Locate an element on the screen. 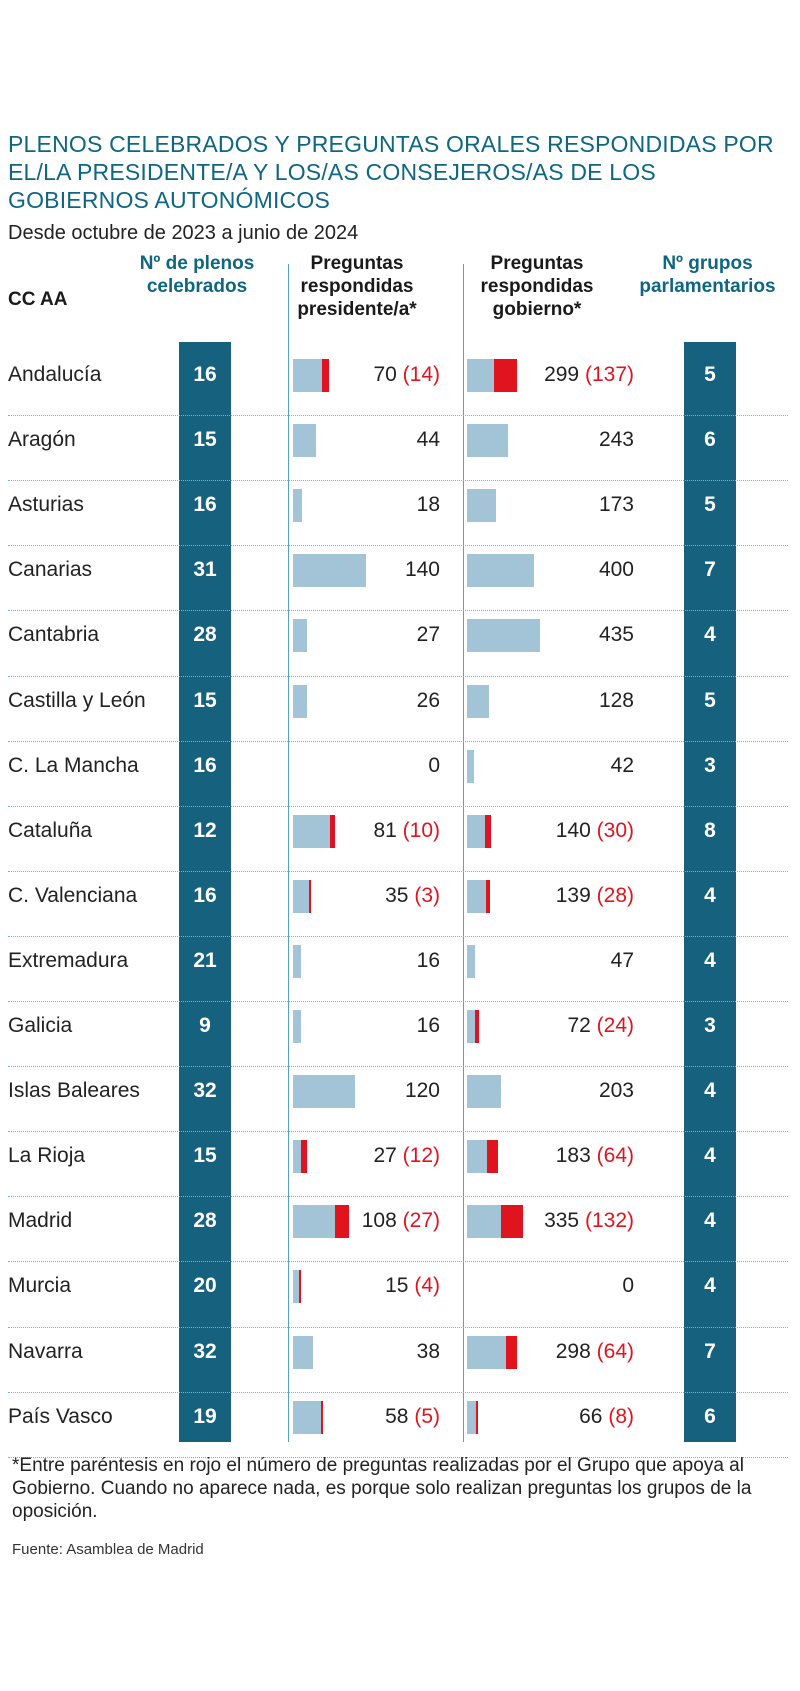 The height and width of the screenshot is (1691, 800). gobierno-cell: 173 is located at coordinates (616, 505).